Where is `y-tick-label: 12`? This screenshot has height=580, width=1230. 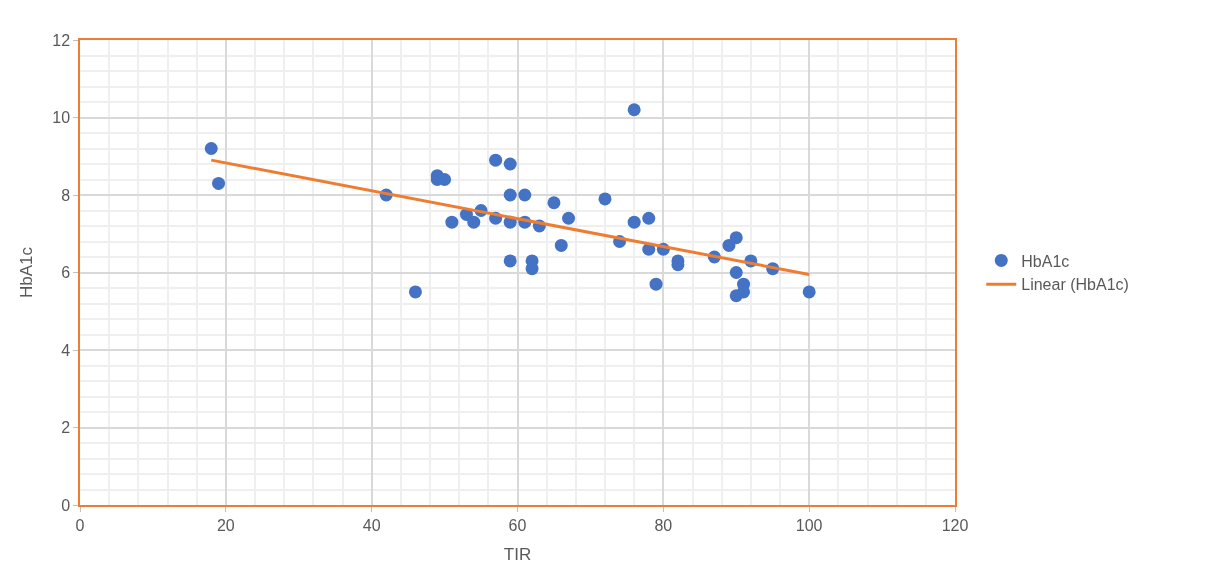 y-tick-label: 12 is located at coordinates (61, 40).